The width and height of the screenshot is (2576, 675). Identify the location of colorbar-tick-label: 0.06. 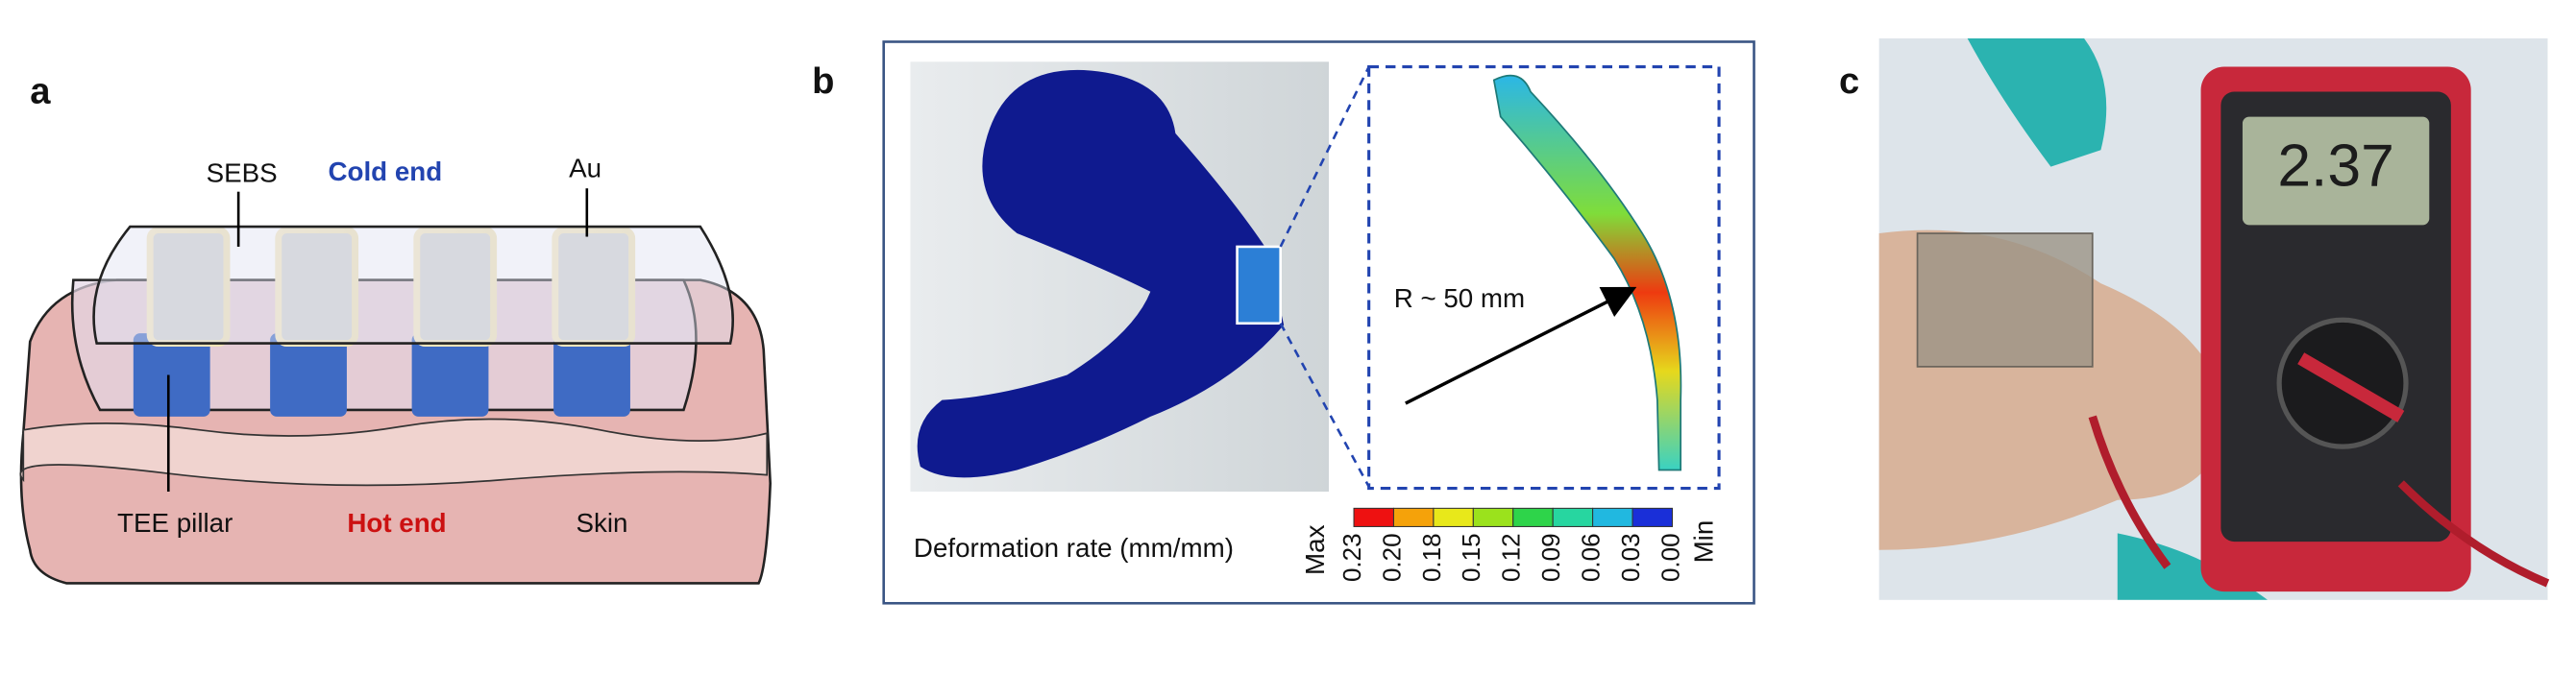
(1590, 557).